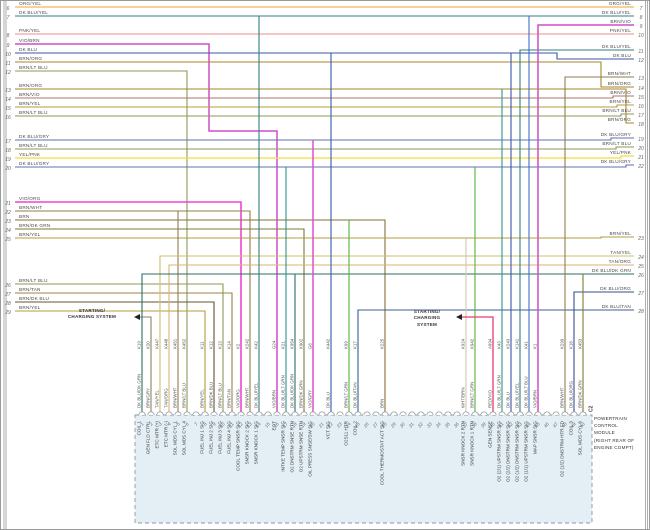  I want to click on pin-number: 5, so click(178, 423).